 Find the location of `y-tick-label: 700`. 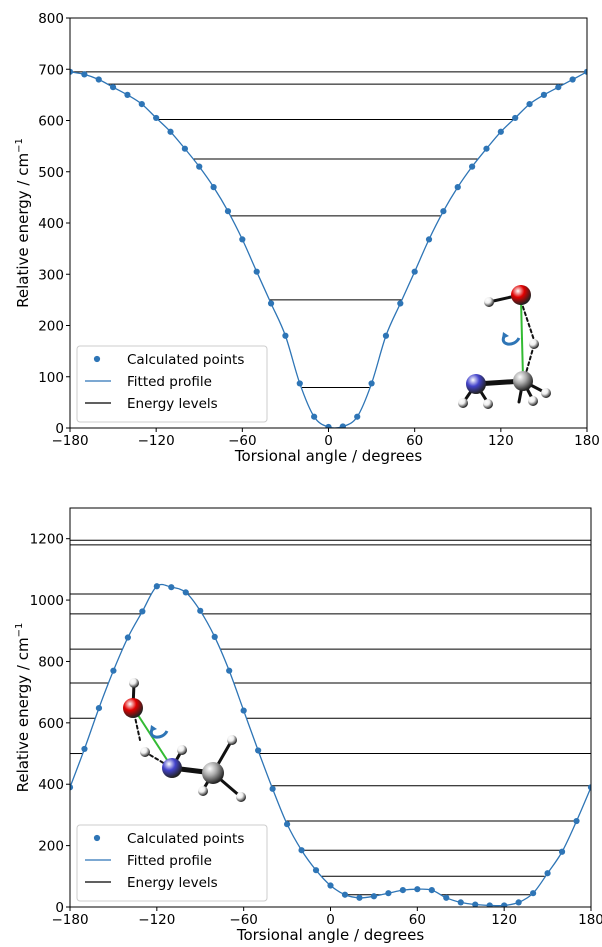

y-tick-label: 700 is located at coordinates (51, 70).